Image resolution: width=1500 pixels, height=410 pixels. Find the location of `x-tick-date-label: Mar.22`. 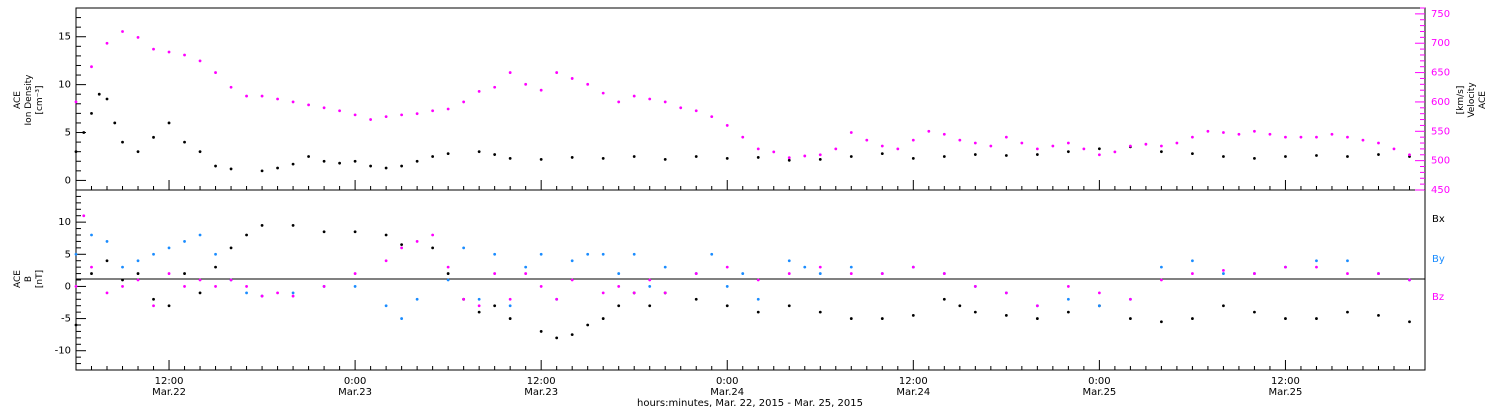

x-tick-date-label: Mar.22 is located at coordinates (169, 392).